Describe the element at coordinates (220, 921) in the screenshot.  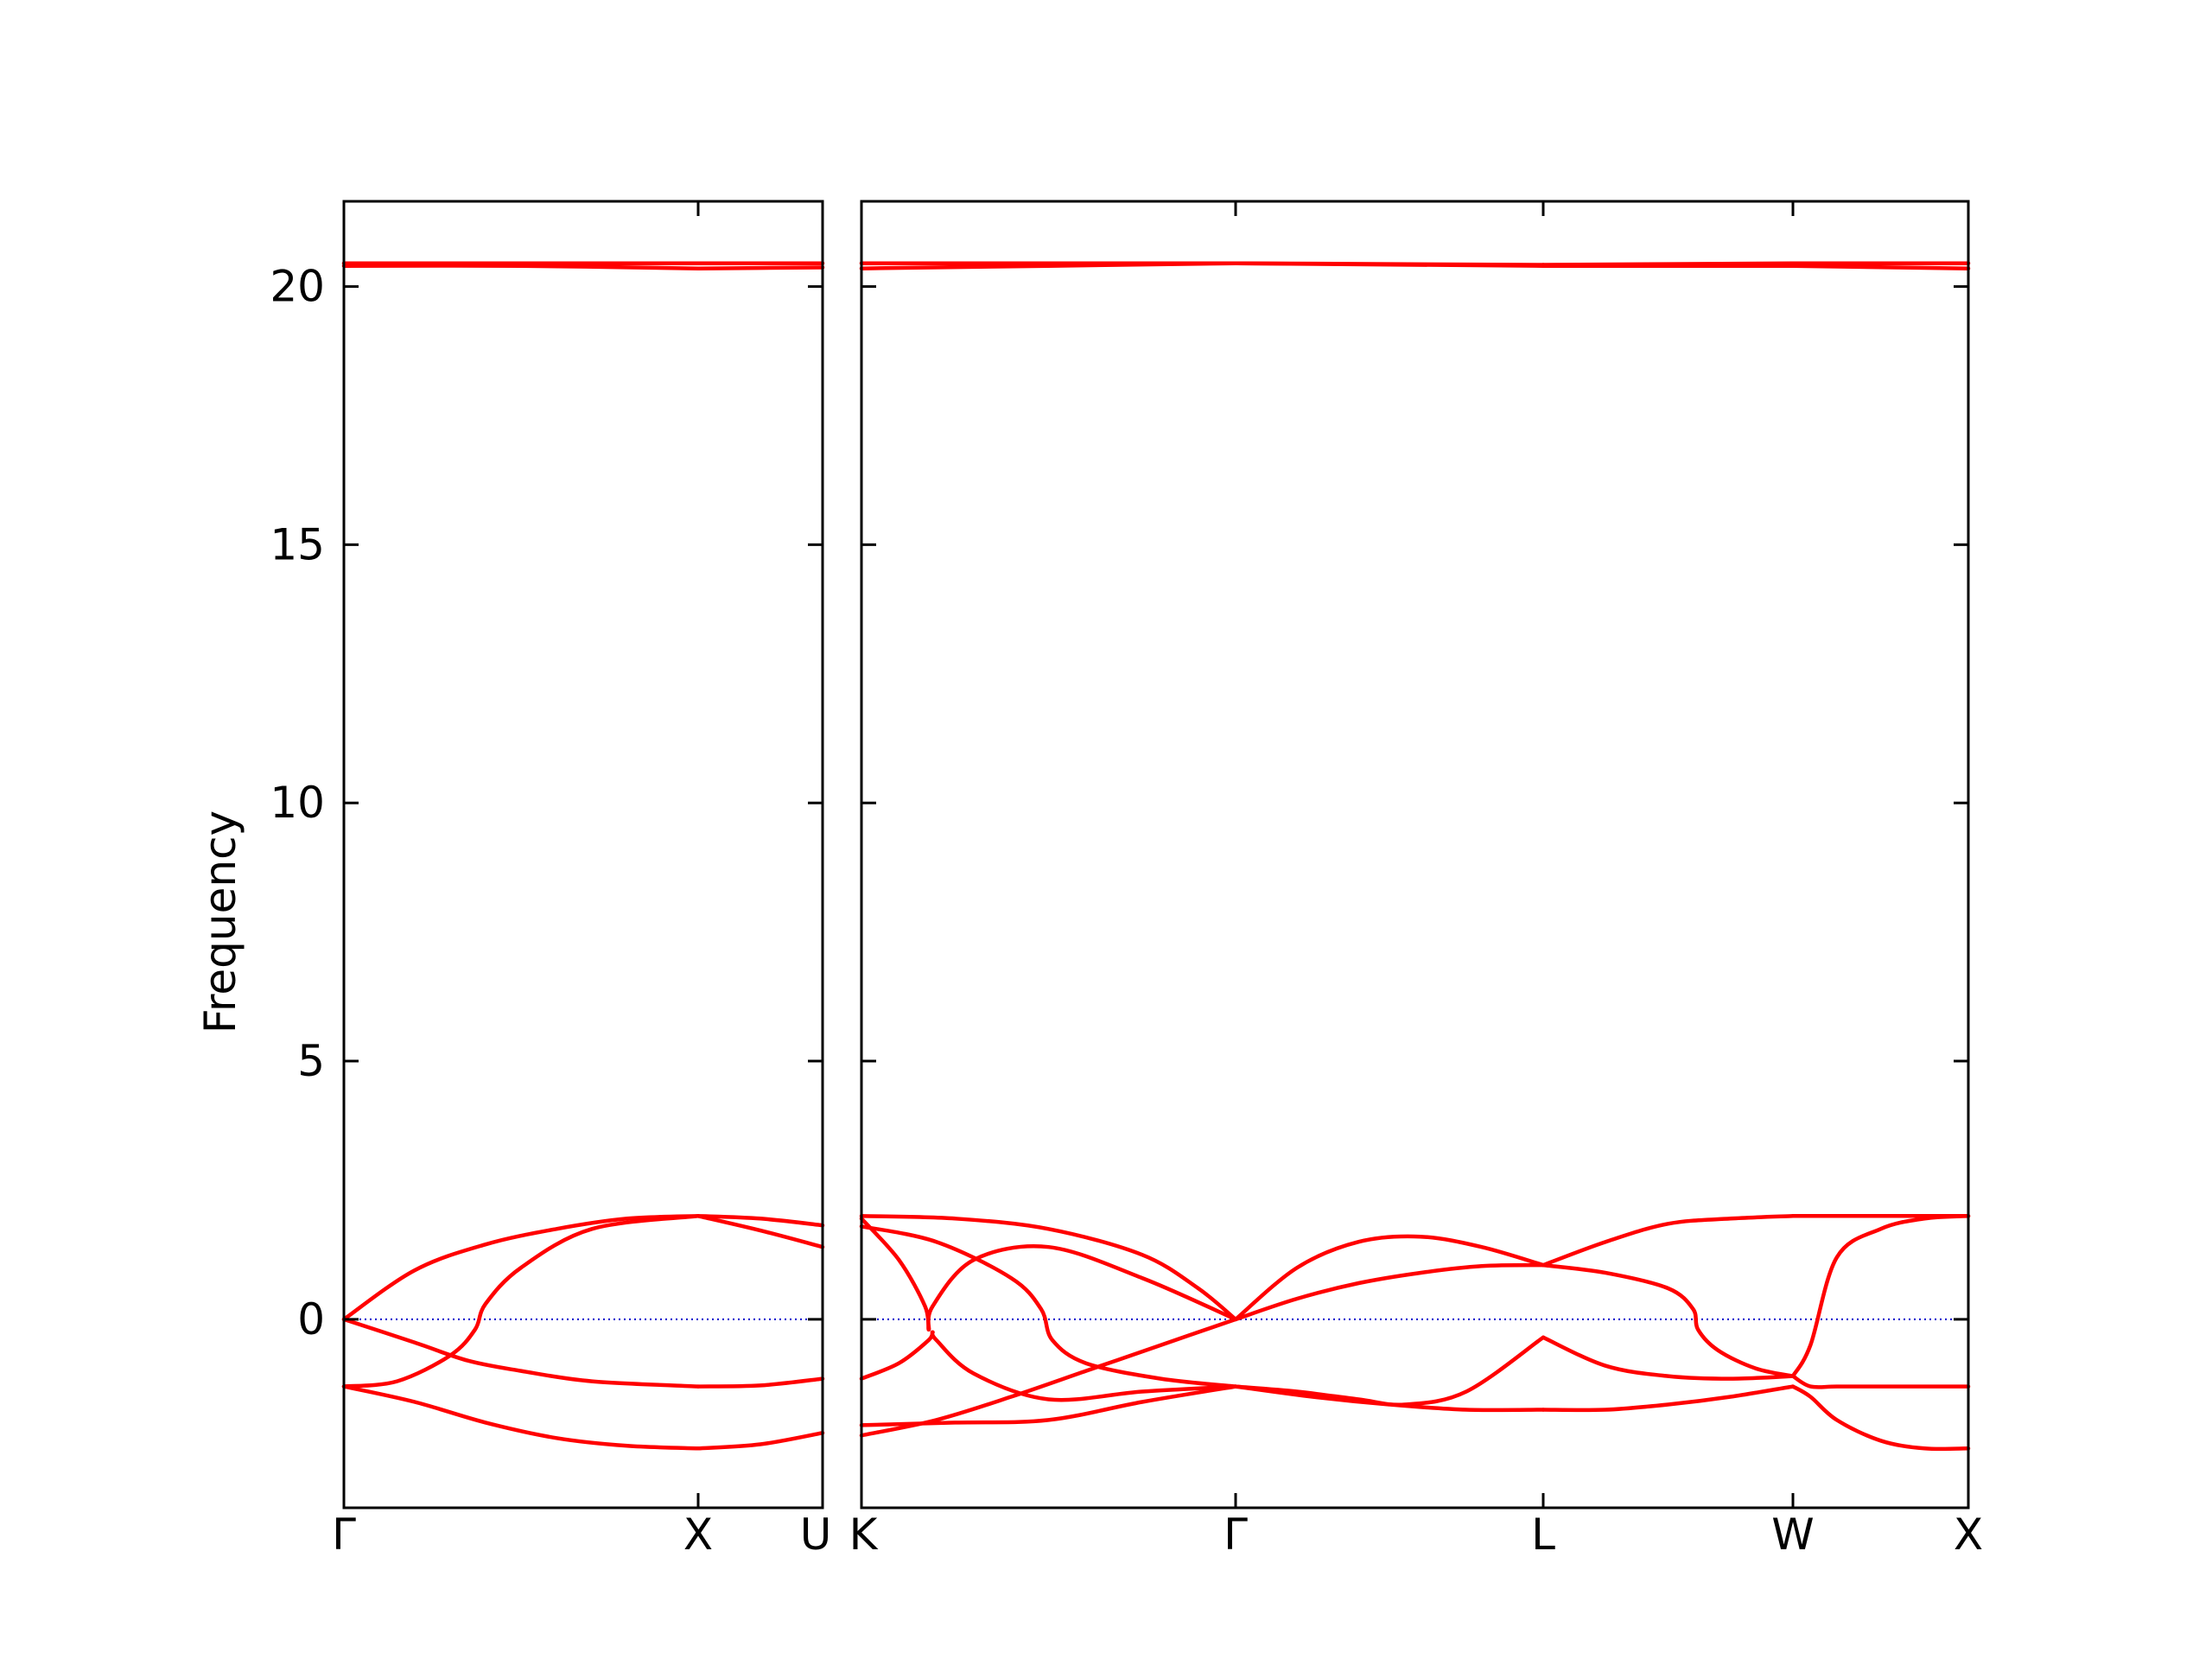
I see `y-axis-label: Frequency` at that location.